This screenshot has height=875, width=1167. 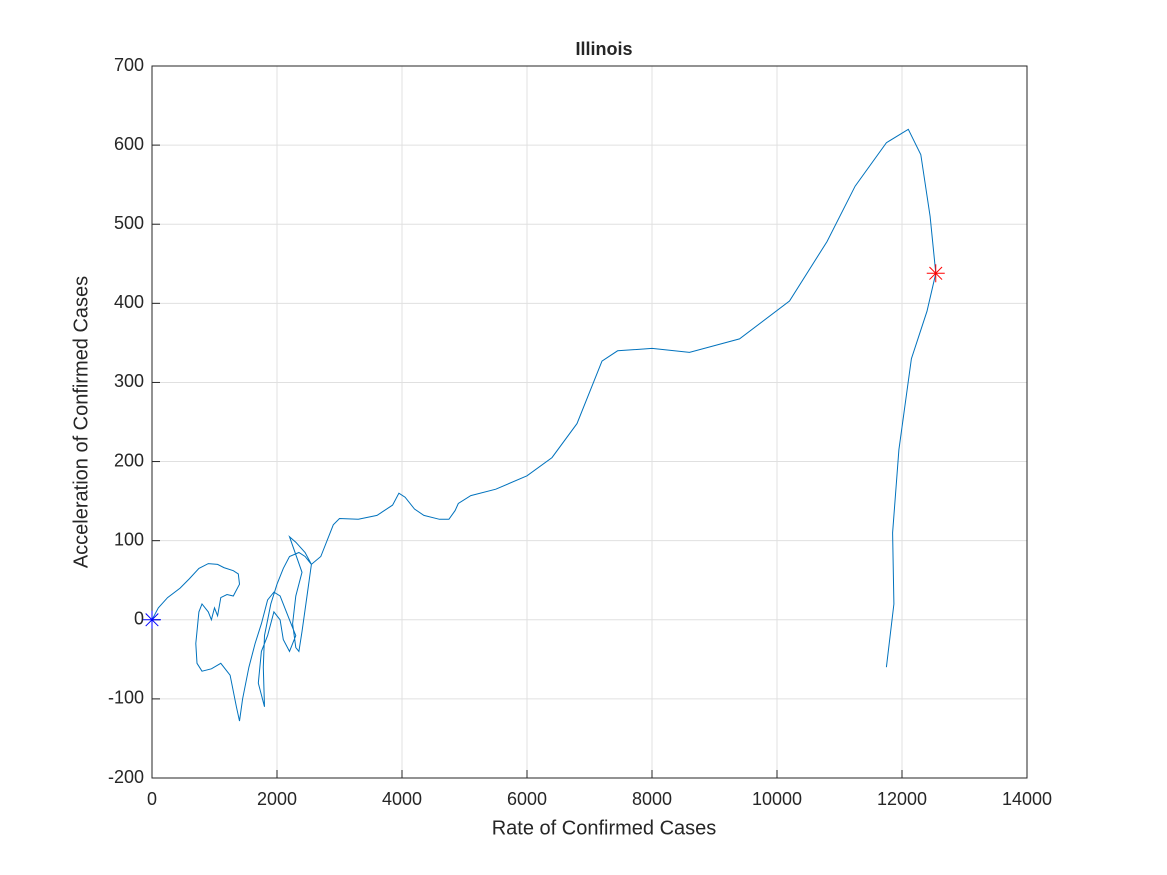 I want to click on y-tick-label: 500, so click(x=129, y=223).